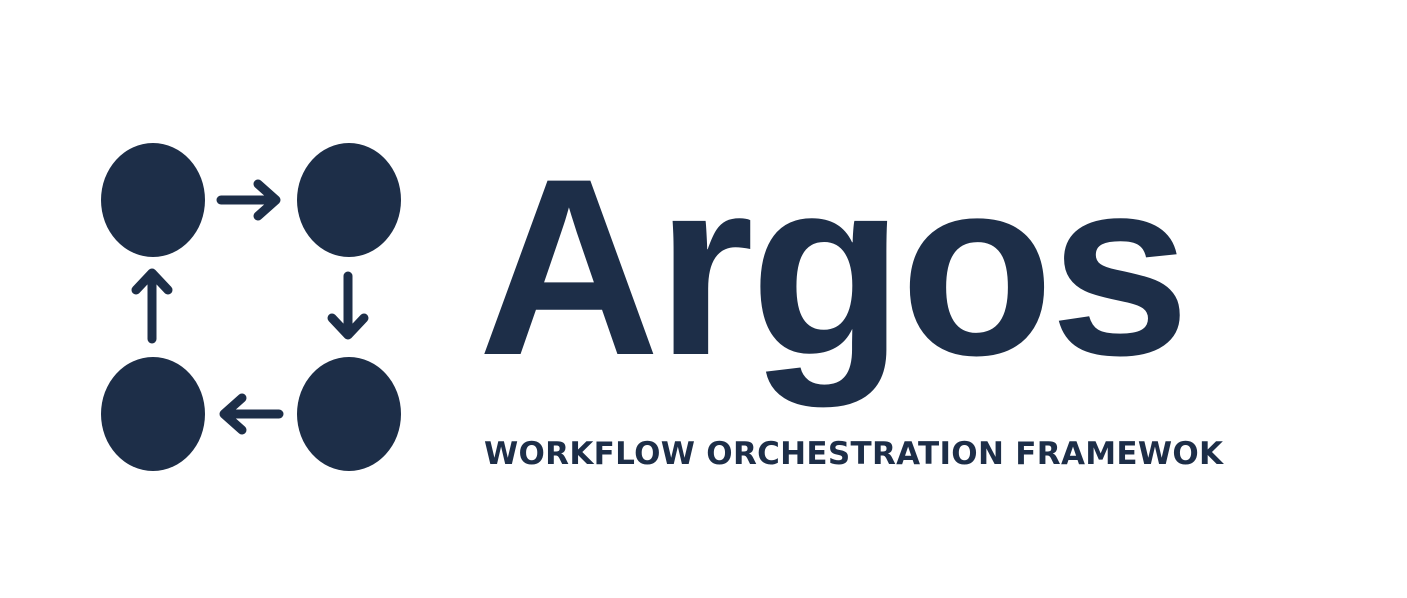 This screenshot has height=598, width=1407. Describe the element at coordinates (153, 414) in the screenshot. I see `node-bottom-left` at that location.